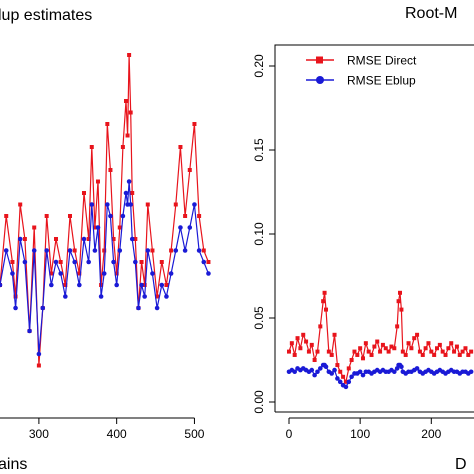 Image resolution: width=474 pixels, height=474 pixels. I want to click on legend-marker-circle, so click(320, 80).